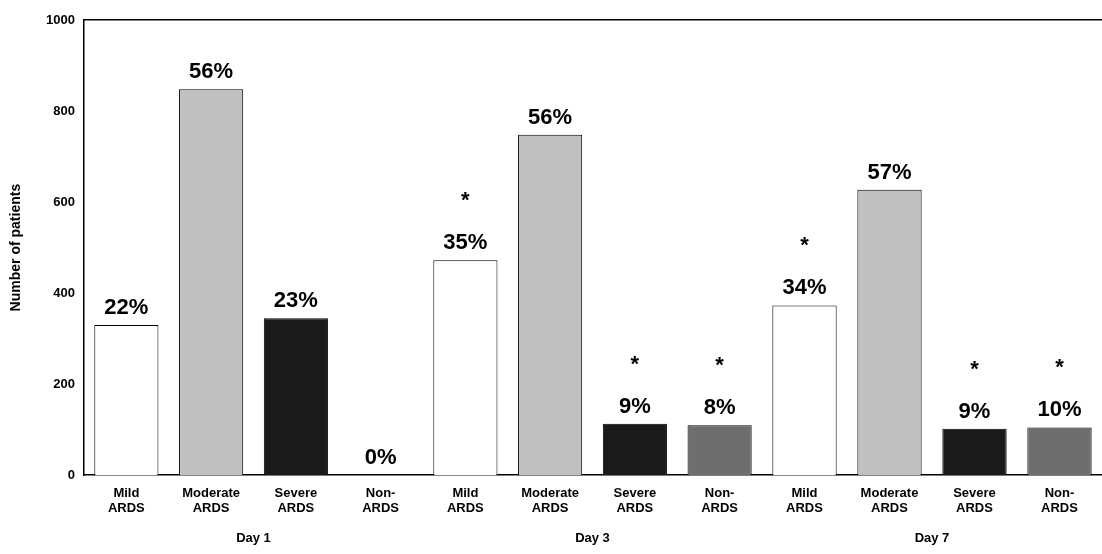  Describe the element at coordinates (592, 537) in the screenshot. I see `x-axis-title: Day 3` at that location.